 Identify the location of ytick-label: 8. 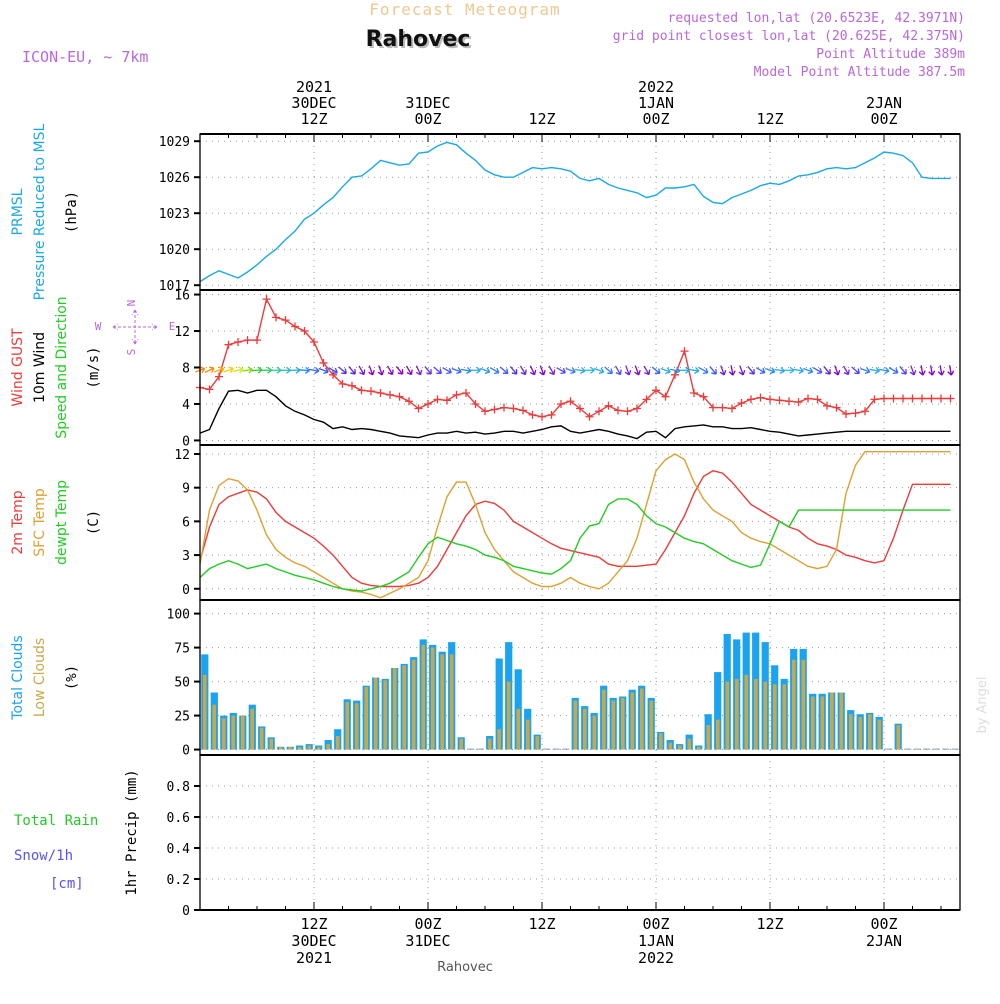
(186, 369).